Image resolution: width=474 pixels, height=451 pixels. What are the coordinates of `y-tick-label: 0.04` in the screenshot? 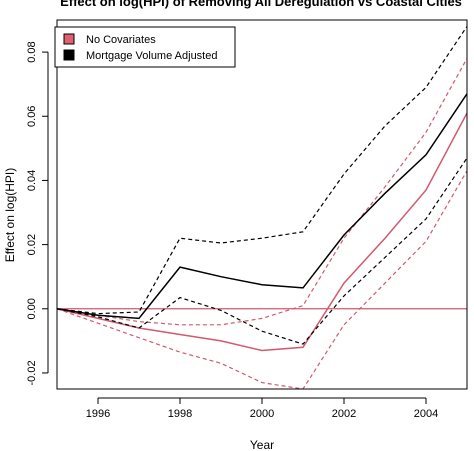 It's located at (32, 180).